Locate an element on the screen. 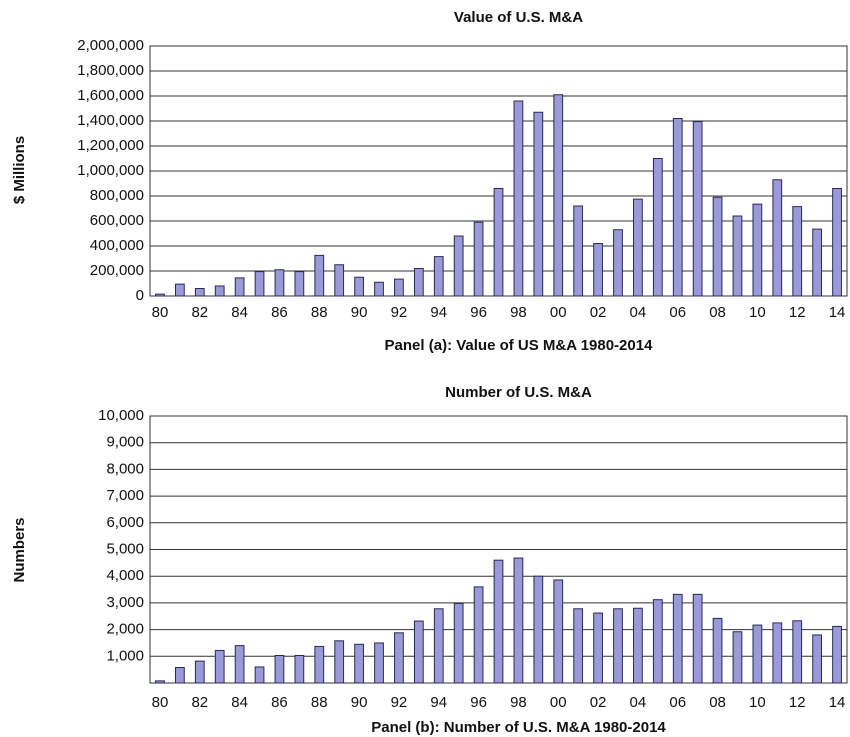 The width and height of the screenshot is (850, 737). y-axis-label: Numbers is located at coordinates (19, 549).